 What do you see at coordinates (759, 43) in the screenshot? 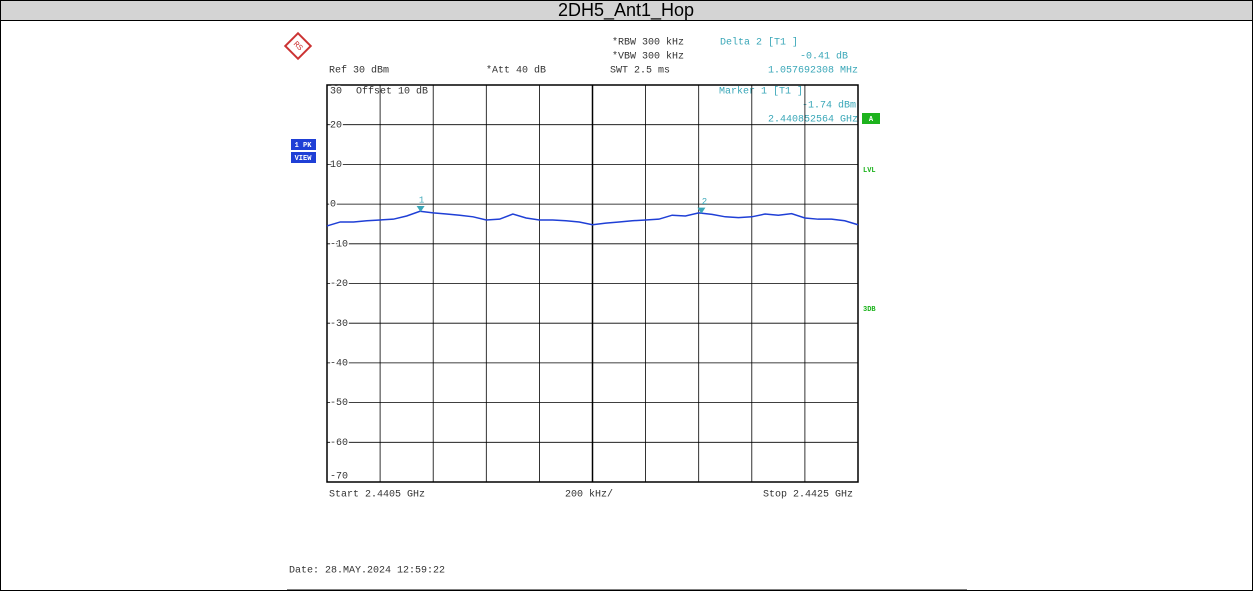
I see `delta-title: Delta 2 [T1 ]` at bounding box center [759, 43].